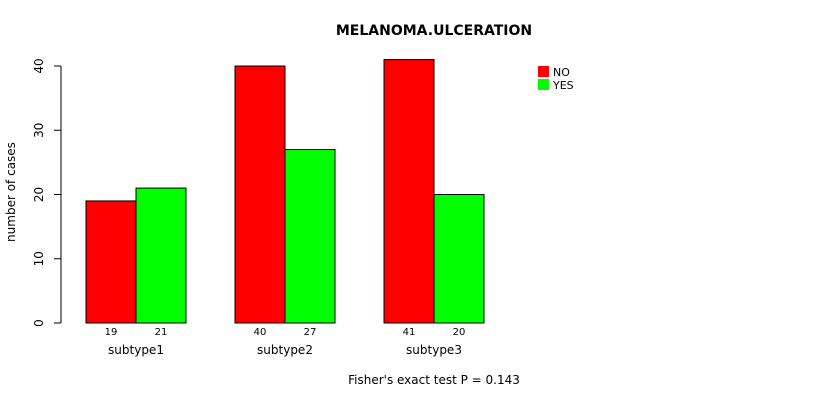  What do you see at coordinates (39, 65) in the screenshot?
I see `y-tick-label: 40` at bounding box center [39, 65].